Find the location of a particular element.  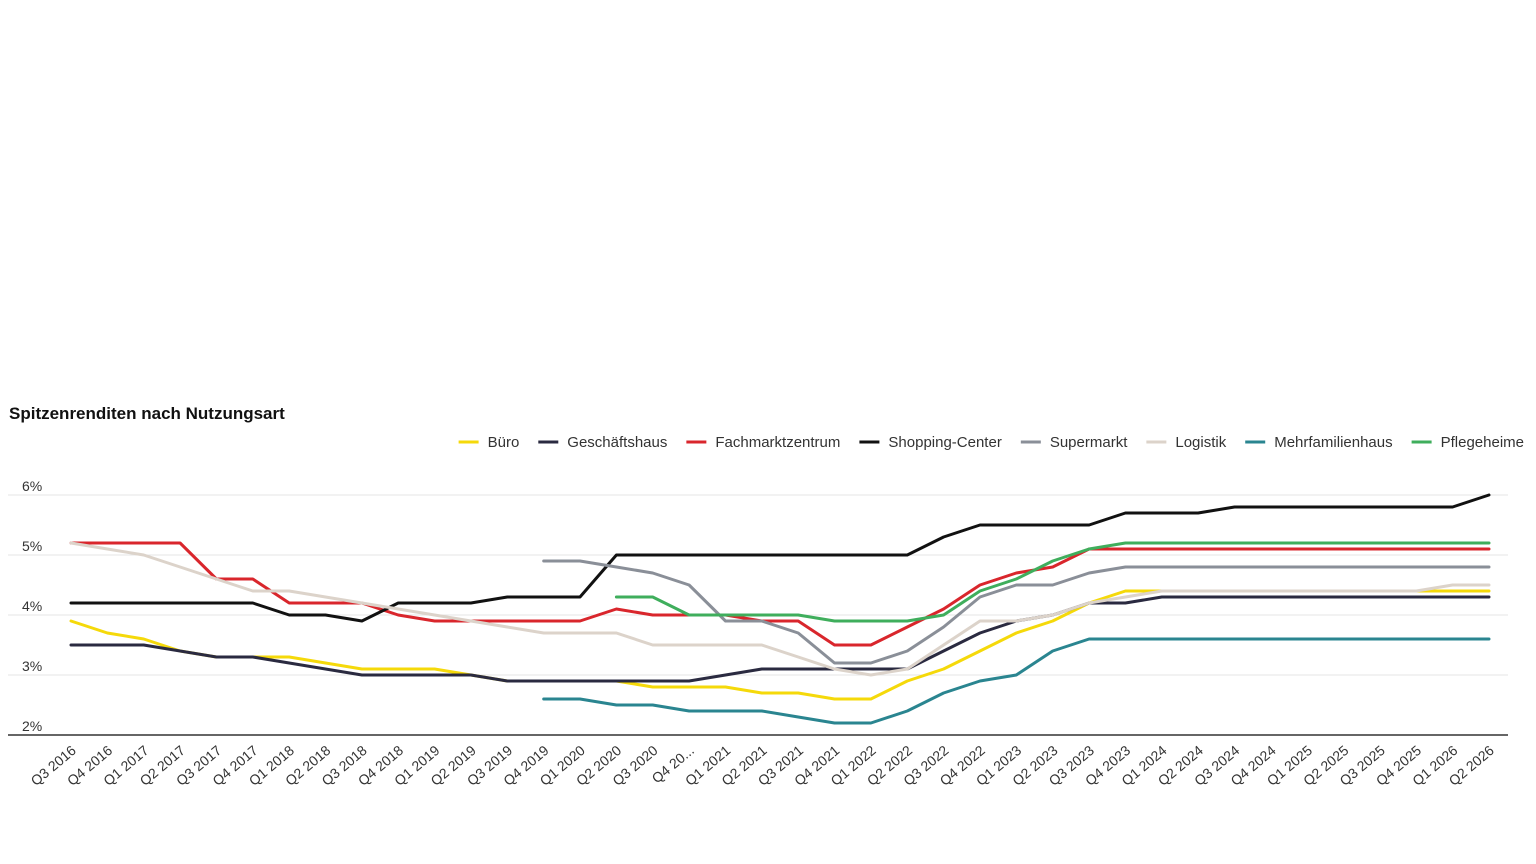

y-tick-label: 4% is located at coordinates (32, 606).